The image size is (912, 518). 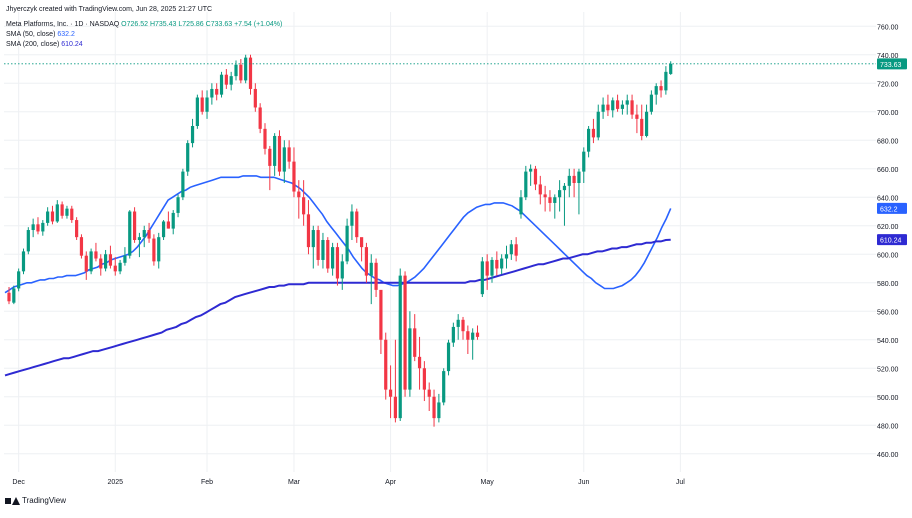 I want to click on ma200-legend: SMA (200, close) 610.24, so click(x=44, y=44).